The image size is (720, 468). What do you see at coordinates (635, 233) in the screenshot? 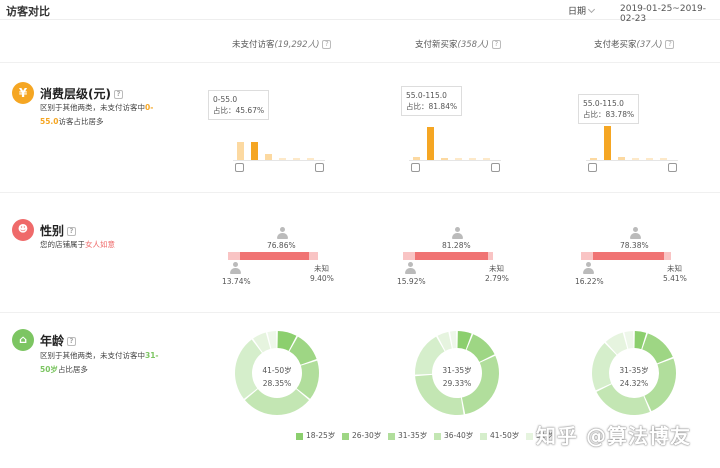
I see `female-icon` at bounding box center [635, 233].